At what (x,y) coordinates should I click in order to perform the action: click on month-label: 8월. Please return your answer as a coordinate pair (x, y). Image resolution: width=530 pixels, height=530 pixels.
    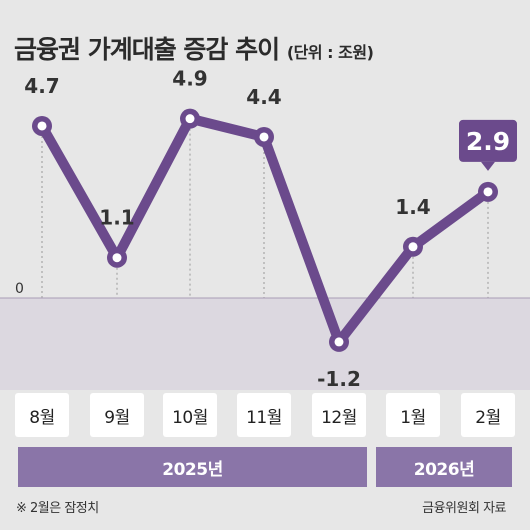
    Looking at the image, I should click on (42, 415).